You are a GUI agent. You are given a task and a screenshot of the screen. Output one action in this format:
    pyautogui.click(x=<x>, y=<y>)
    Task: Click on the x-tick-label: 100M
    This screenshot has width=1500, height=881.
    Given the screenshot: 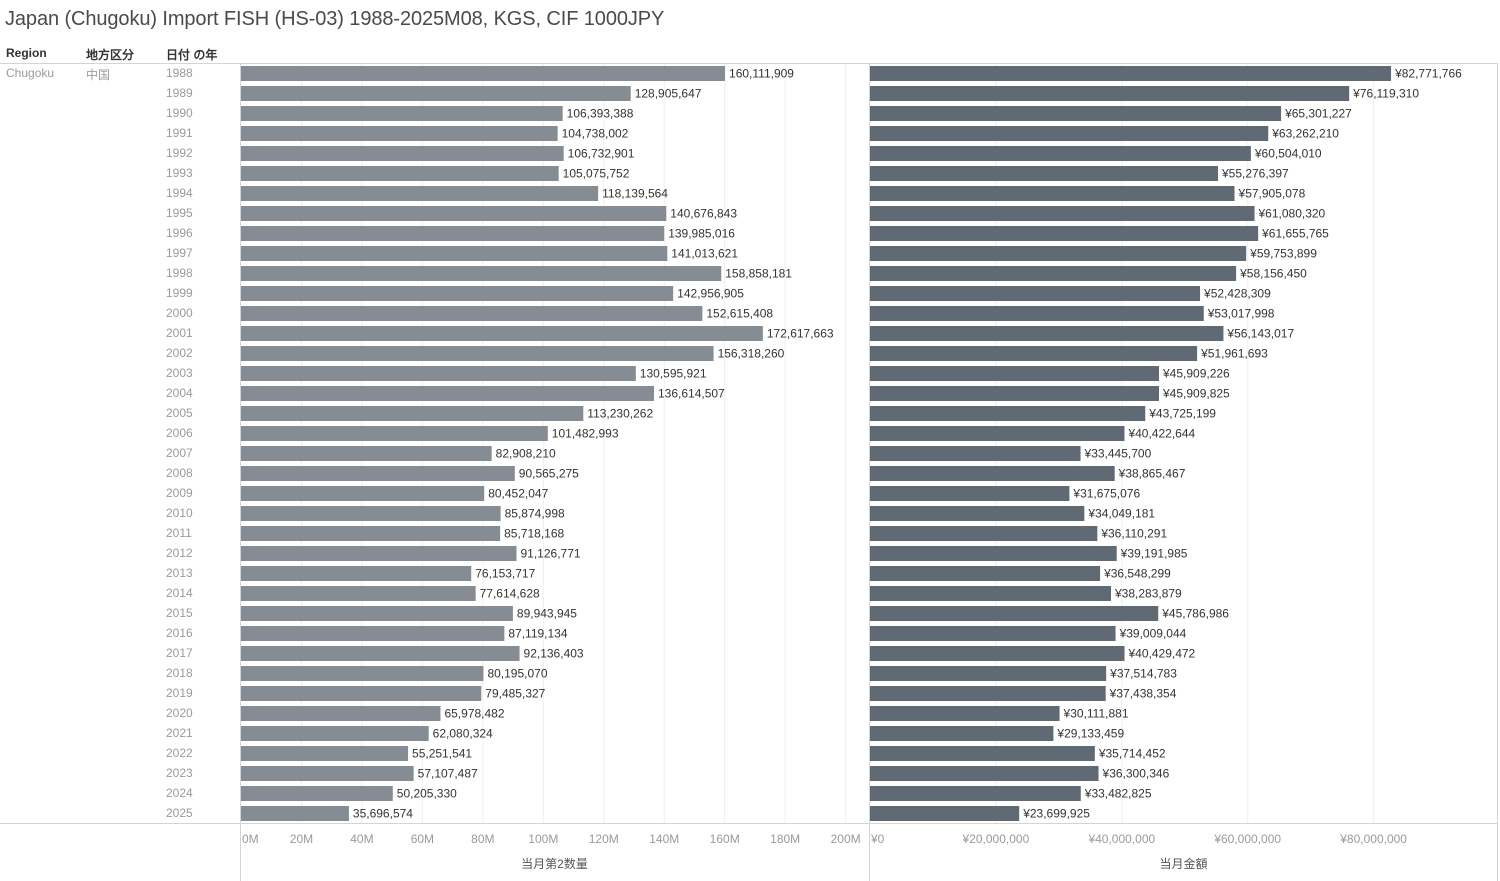 What is the action you would take?
    pyautogui.click(x=543, y=839)
    